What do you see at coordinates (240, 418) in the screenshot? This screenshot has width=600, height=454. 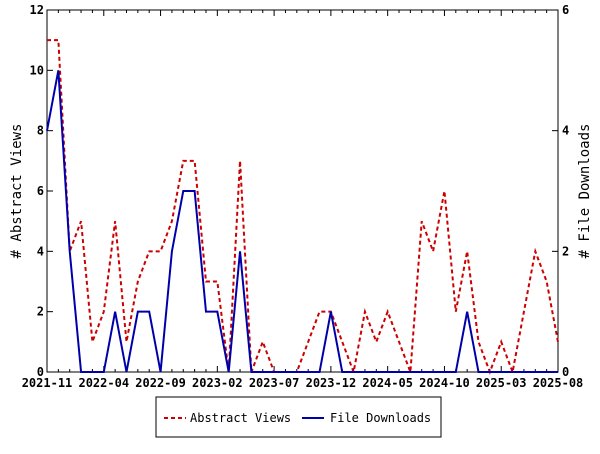 I see `legend-label-abstract-views: Abstract Views` at bounding box center [240, 418].